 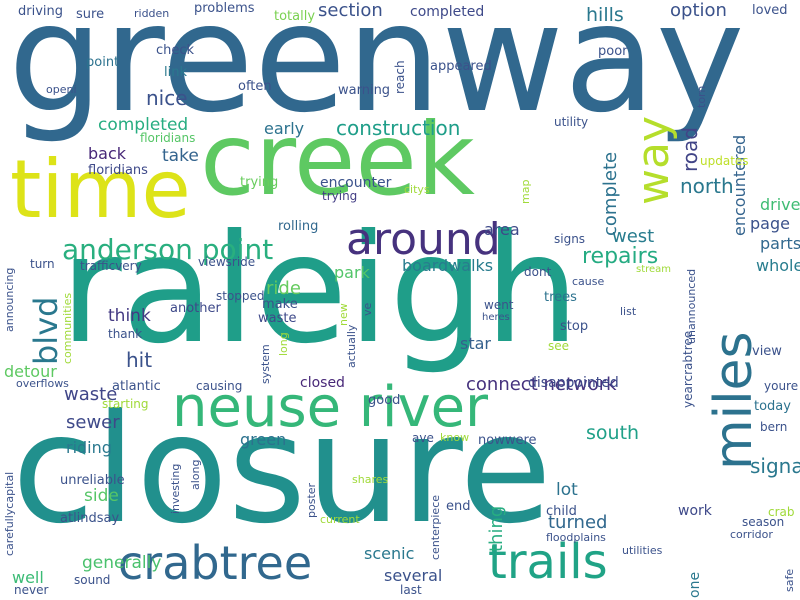 I want to click on word-starting: starting, so click(x=125, y=404).